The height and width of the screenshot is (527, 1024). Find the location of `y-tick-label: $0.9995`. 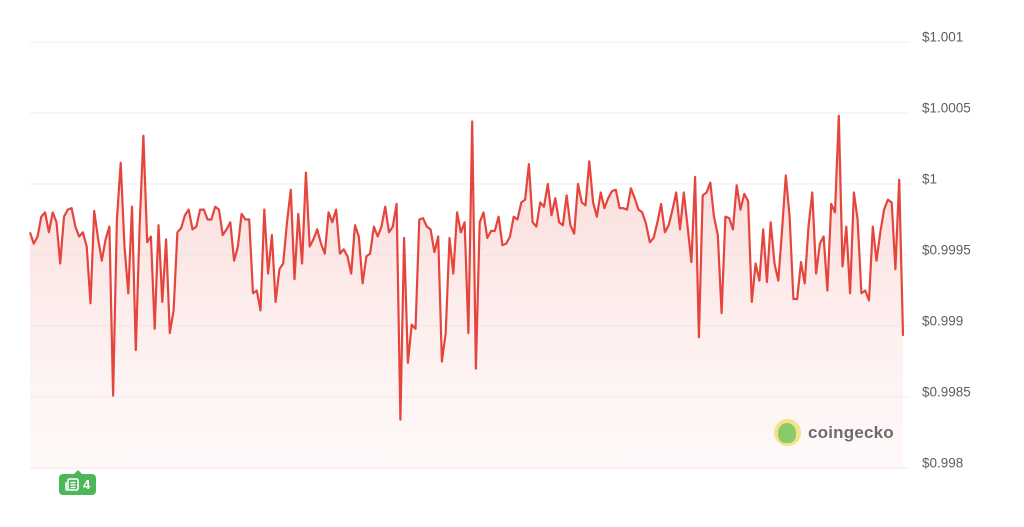

y-tick-label: $0.9995 is located at coordinates (946, 250).